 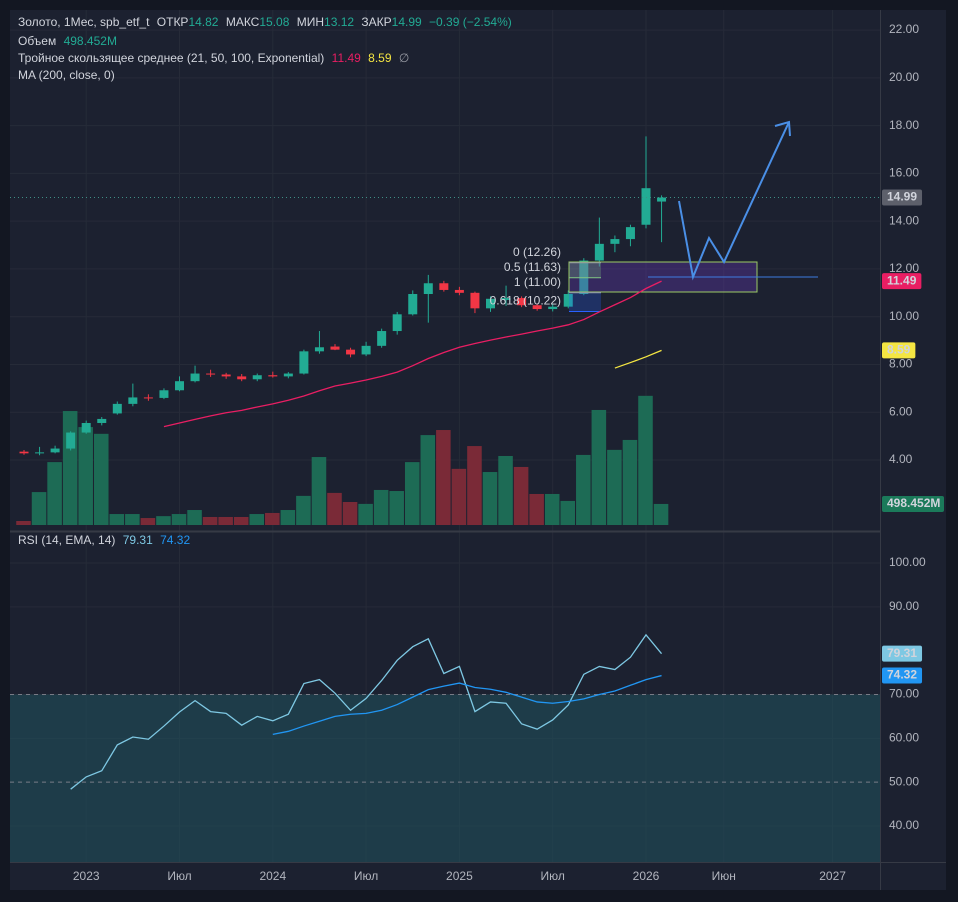 I want to click on fib-zone, so click(x=585, y=270).